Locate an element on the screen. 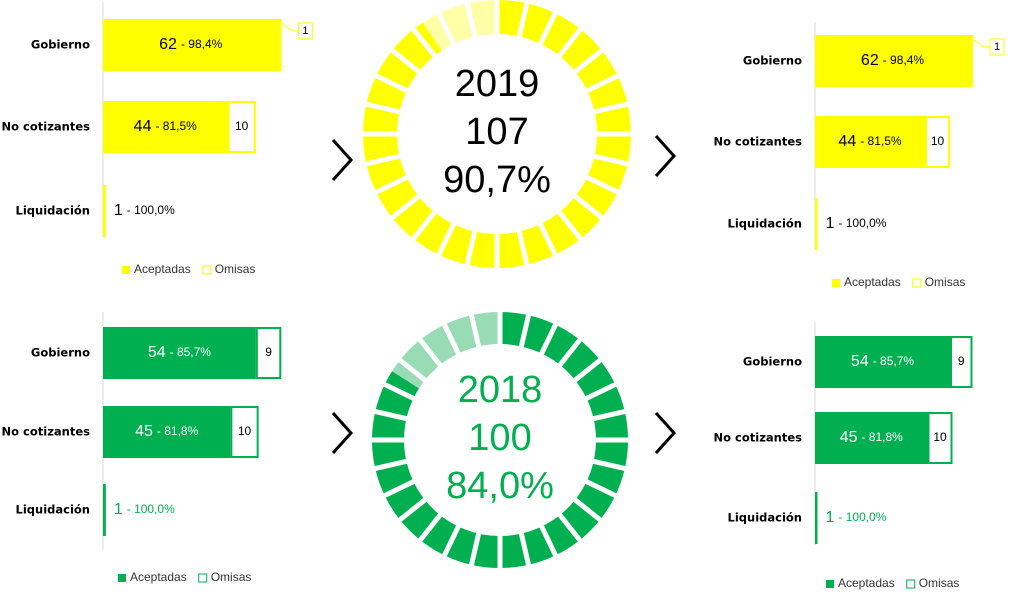  donut-center-text: 84,0% is located at coordinates (500, 486).